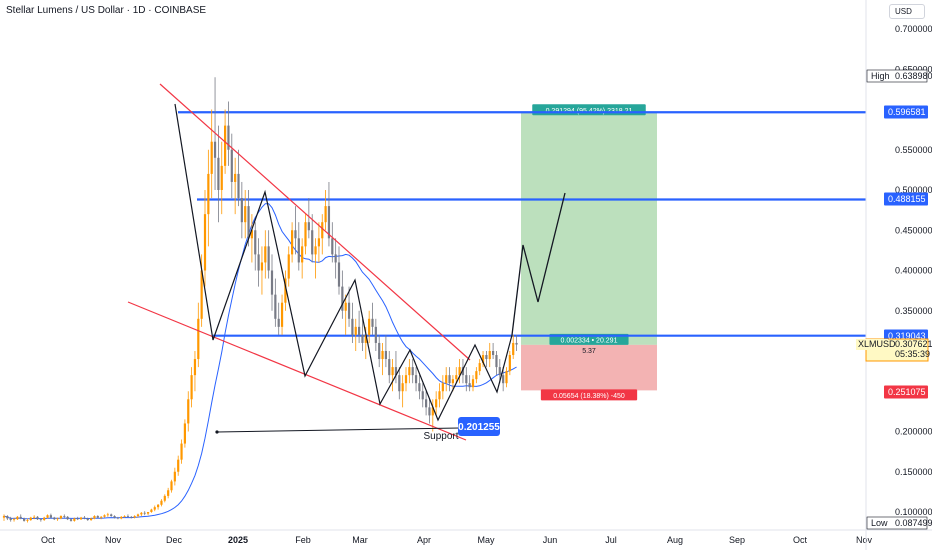  I want to click on x-tick-label: May, so click(486, 540).